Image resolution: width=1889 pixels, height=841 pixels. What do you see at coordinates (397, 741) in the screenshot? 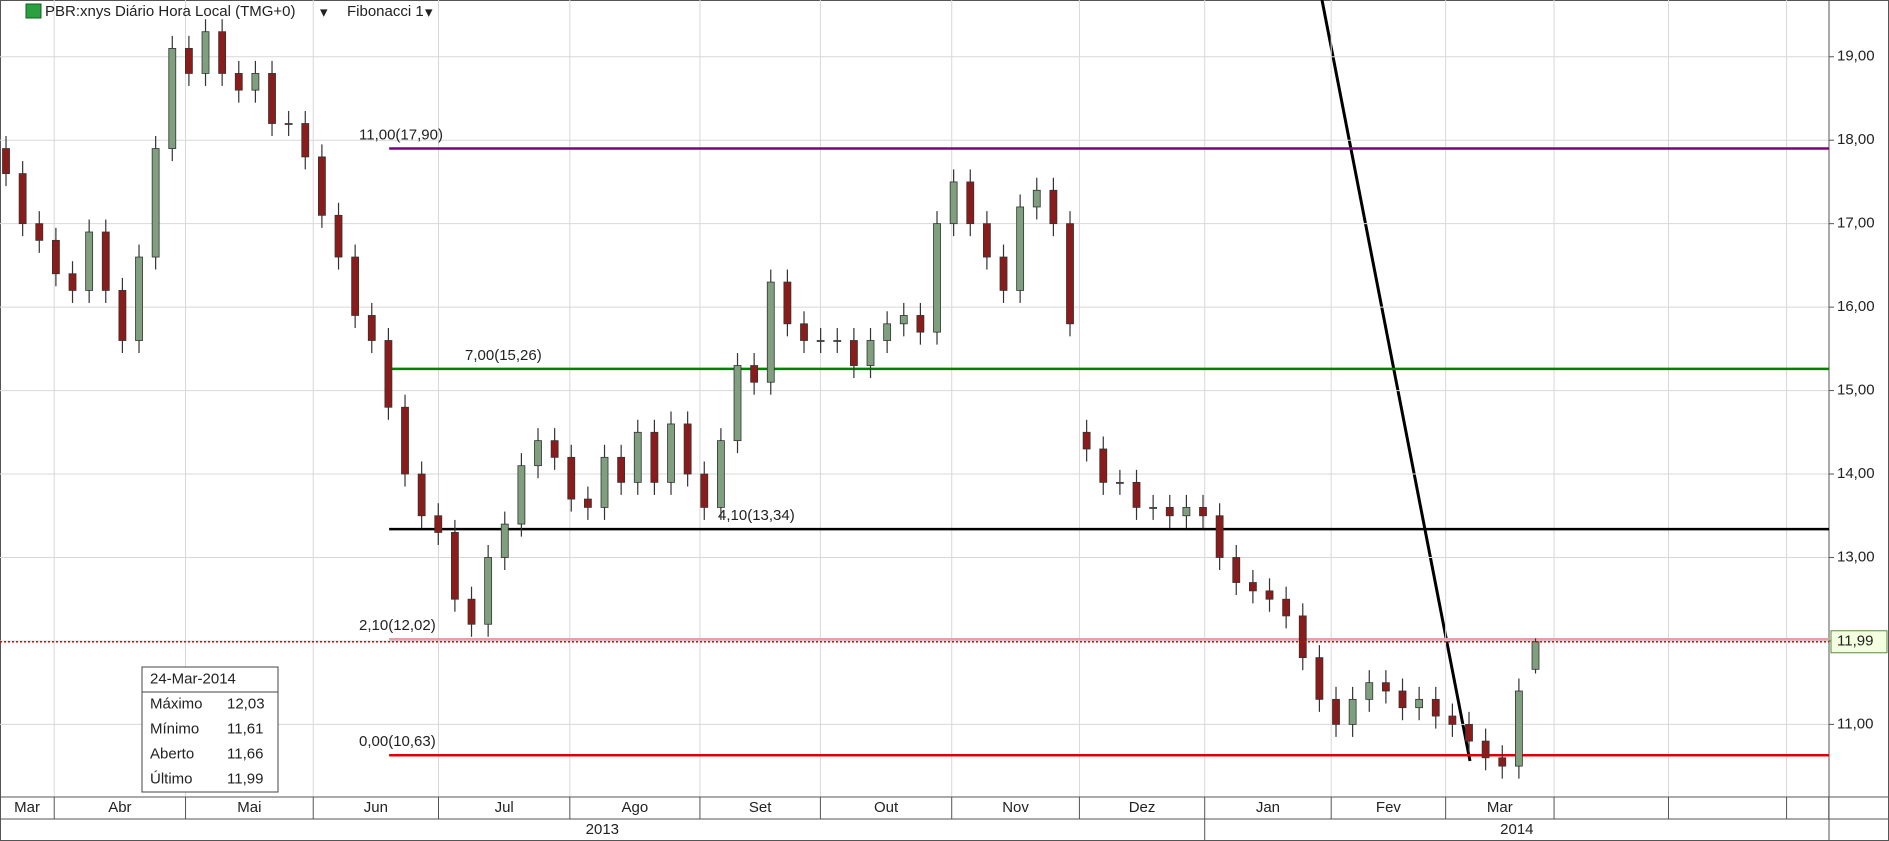
I see `fib-label: 0,00(10,63)` at bounding box center [397, 741].